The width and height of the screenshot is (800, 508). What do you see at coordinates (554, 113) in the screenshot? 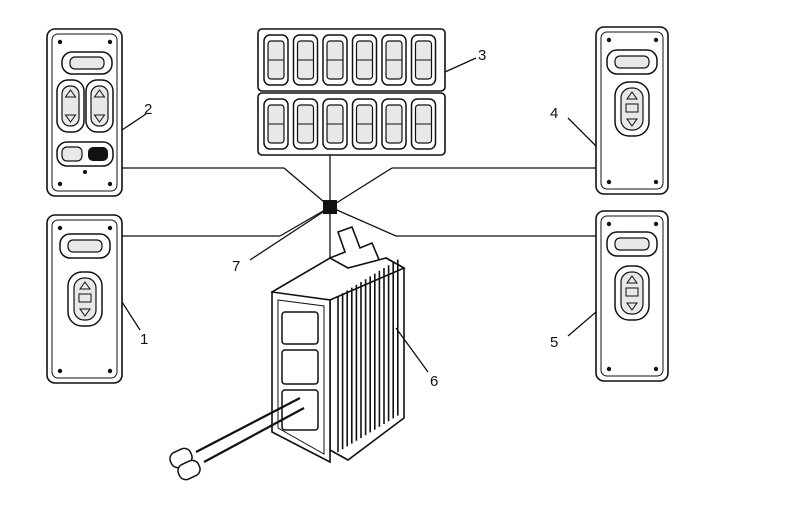
I see `callout-4: 4` at bounding box center [554, 113].